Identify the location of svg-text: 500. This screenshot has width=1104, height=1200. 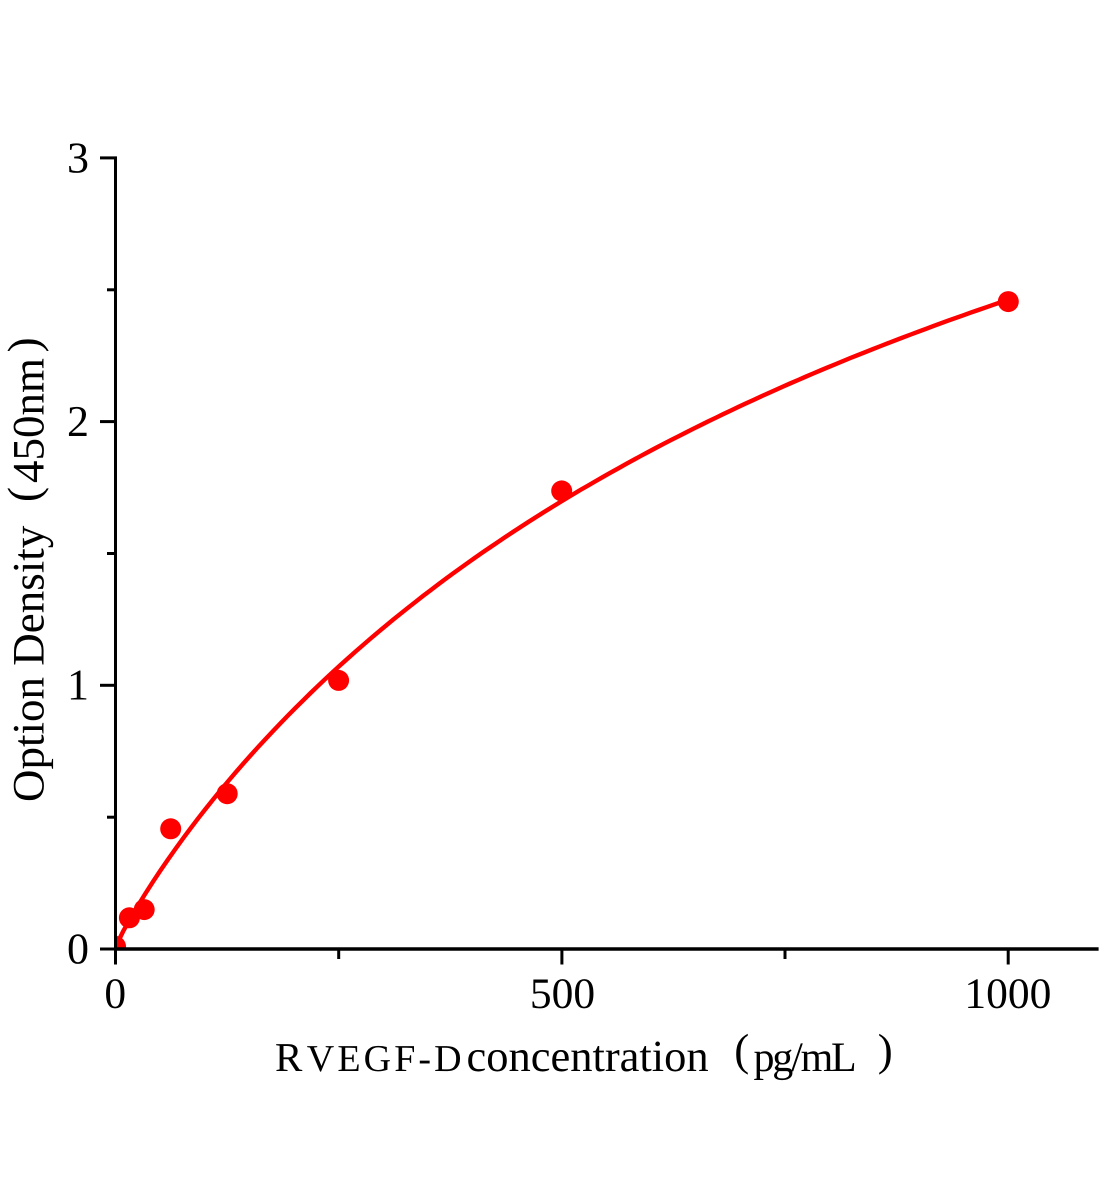
(562, 994).